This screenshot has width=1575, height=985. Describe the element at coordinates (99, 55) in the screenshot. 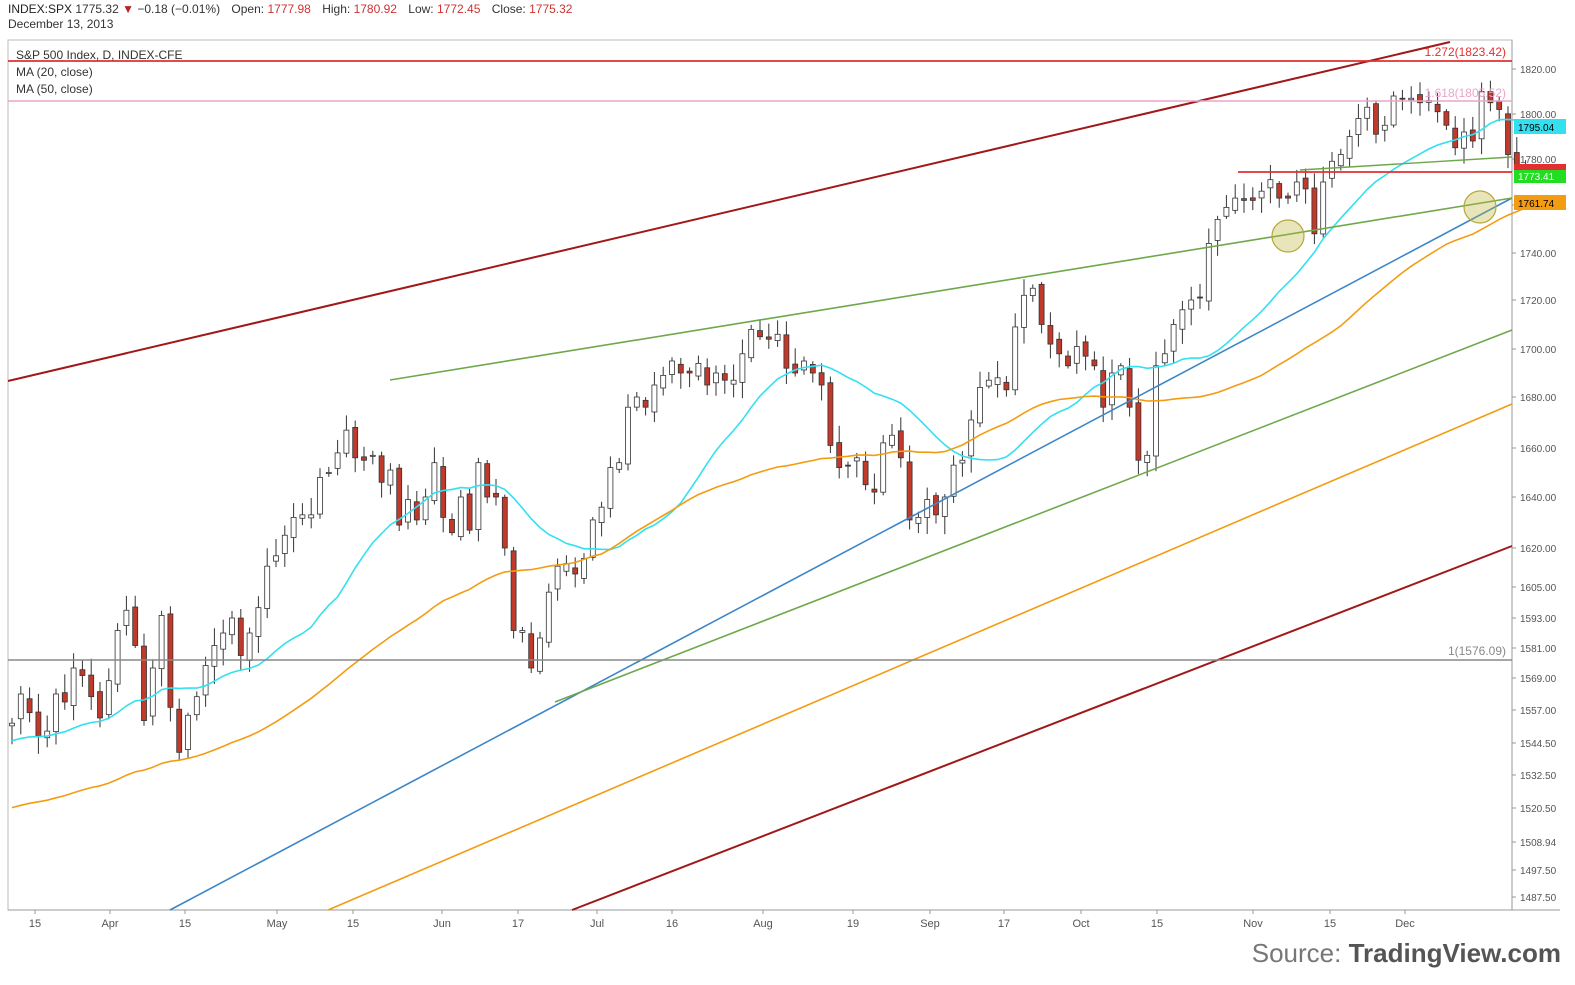

I see `chart-title: S&P 500 Index, D, INDEX-CFE` at that location.